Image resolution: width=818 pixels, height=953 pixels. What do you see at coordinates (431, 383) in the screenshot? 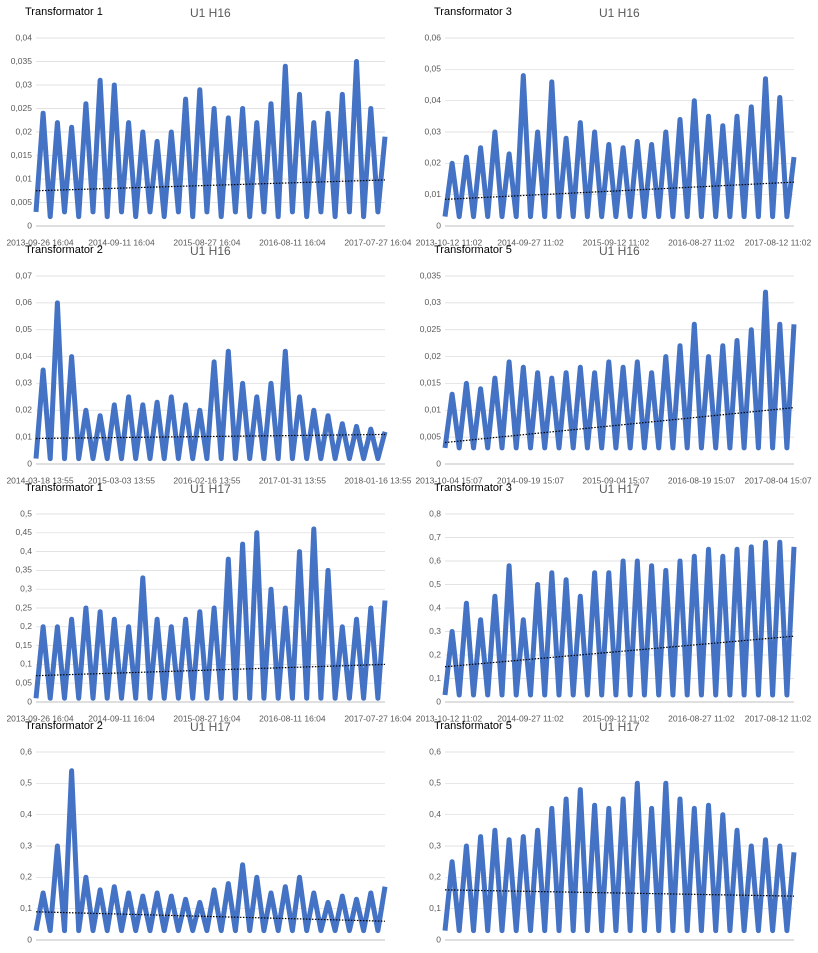
I see `y-tick-label: 0,015` at bounding box center [431, 383].